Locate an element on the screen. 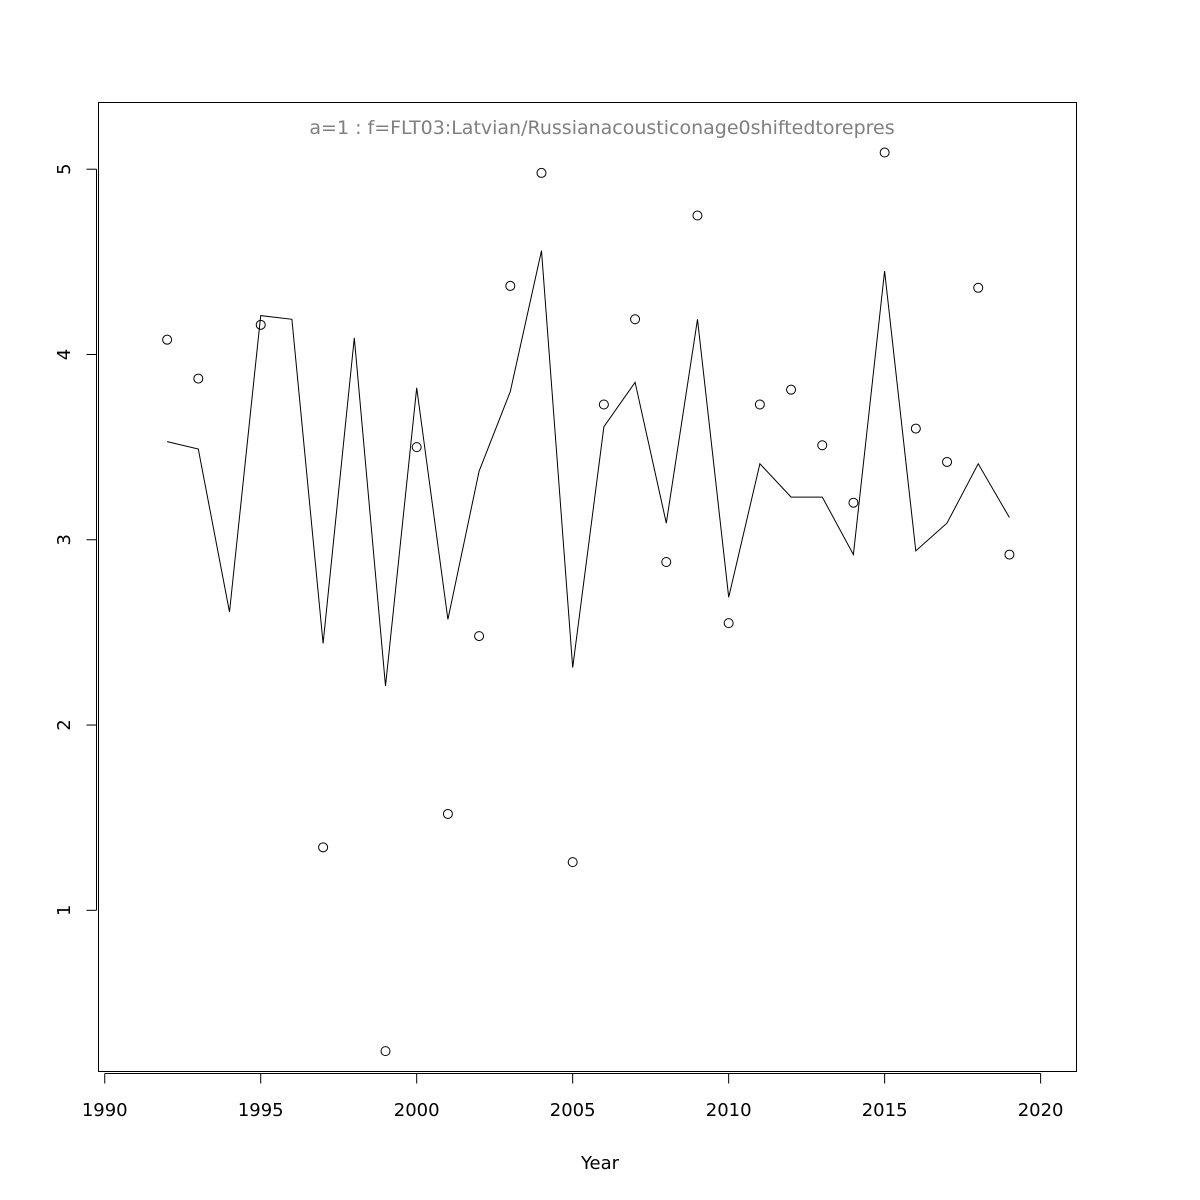  y-tick-label: 3 is located at coordinates (64, 539).